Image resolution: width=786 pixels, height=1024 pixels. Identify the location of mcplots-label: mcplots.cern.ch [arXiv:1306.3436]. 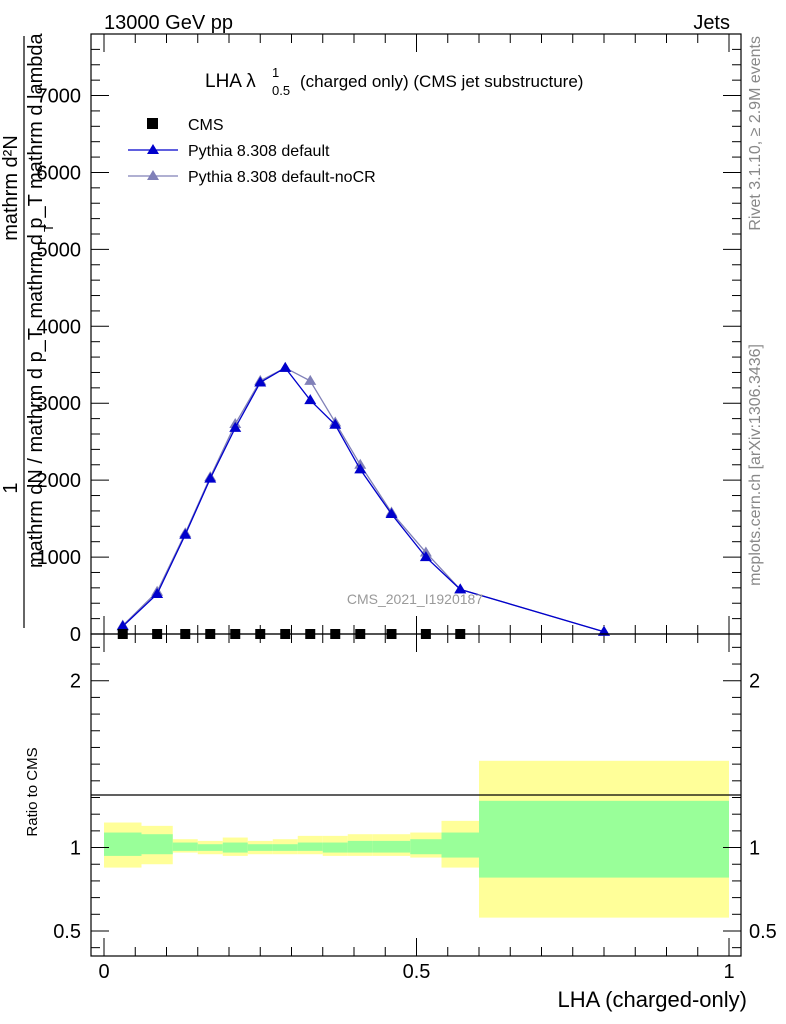
(755, 465).